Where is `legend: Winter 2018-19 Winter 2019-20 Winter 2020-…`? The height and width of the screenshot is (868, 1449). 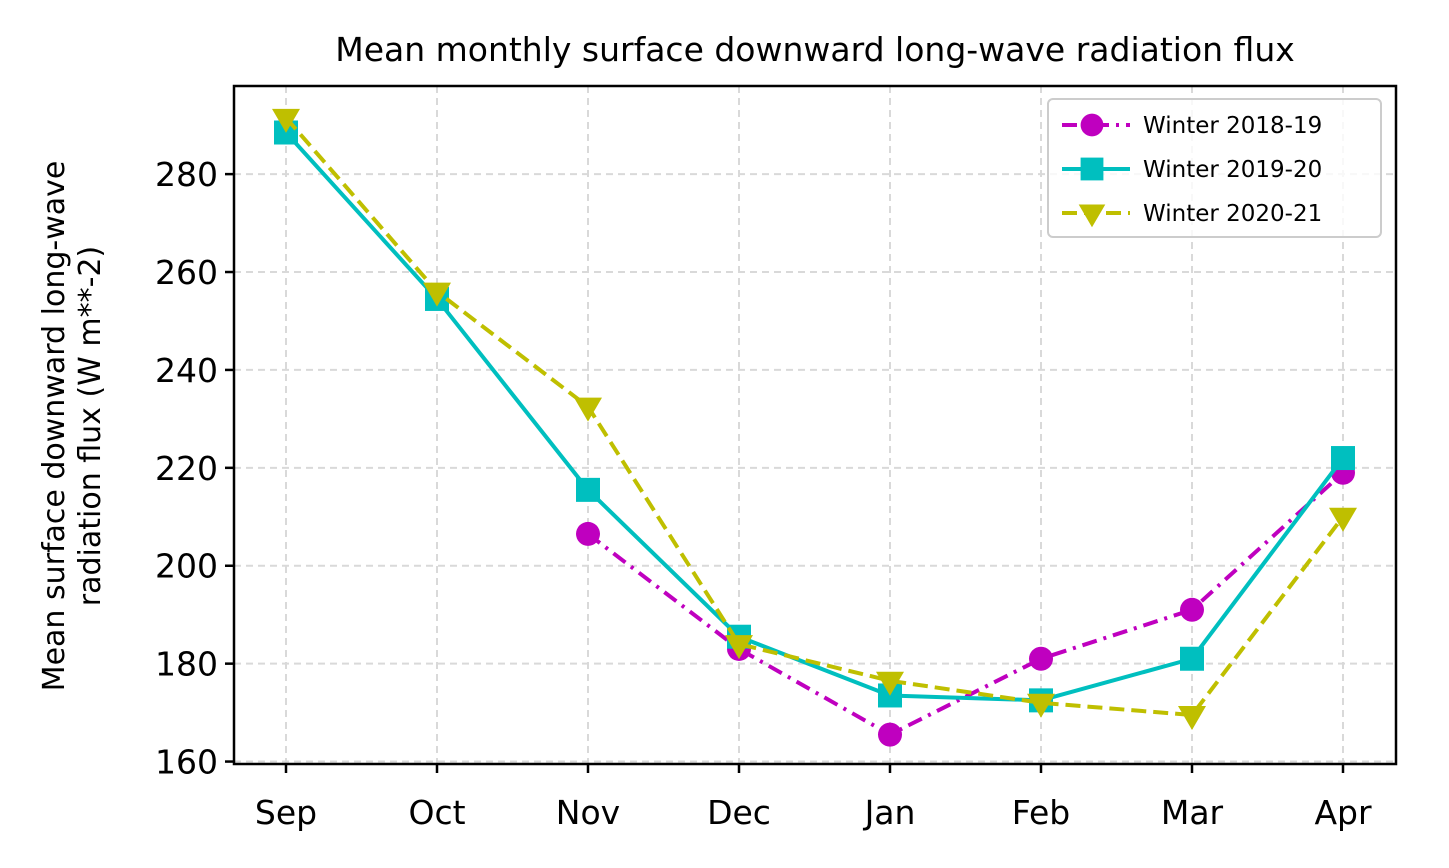
legend: Winter 2018-19 Winter 2019-20 Winter 2020-… is located at coordinates (1214, 168).